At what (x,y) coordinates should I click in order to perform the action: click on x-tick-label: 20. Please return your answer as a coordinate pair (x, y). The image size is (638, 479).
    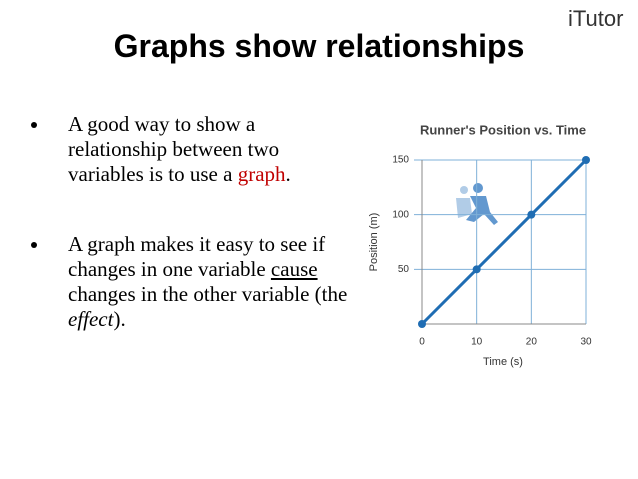
    Looking at the image, I should click on (532, 342).